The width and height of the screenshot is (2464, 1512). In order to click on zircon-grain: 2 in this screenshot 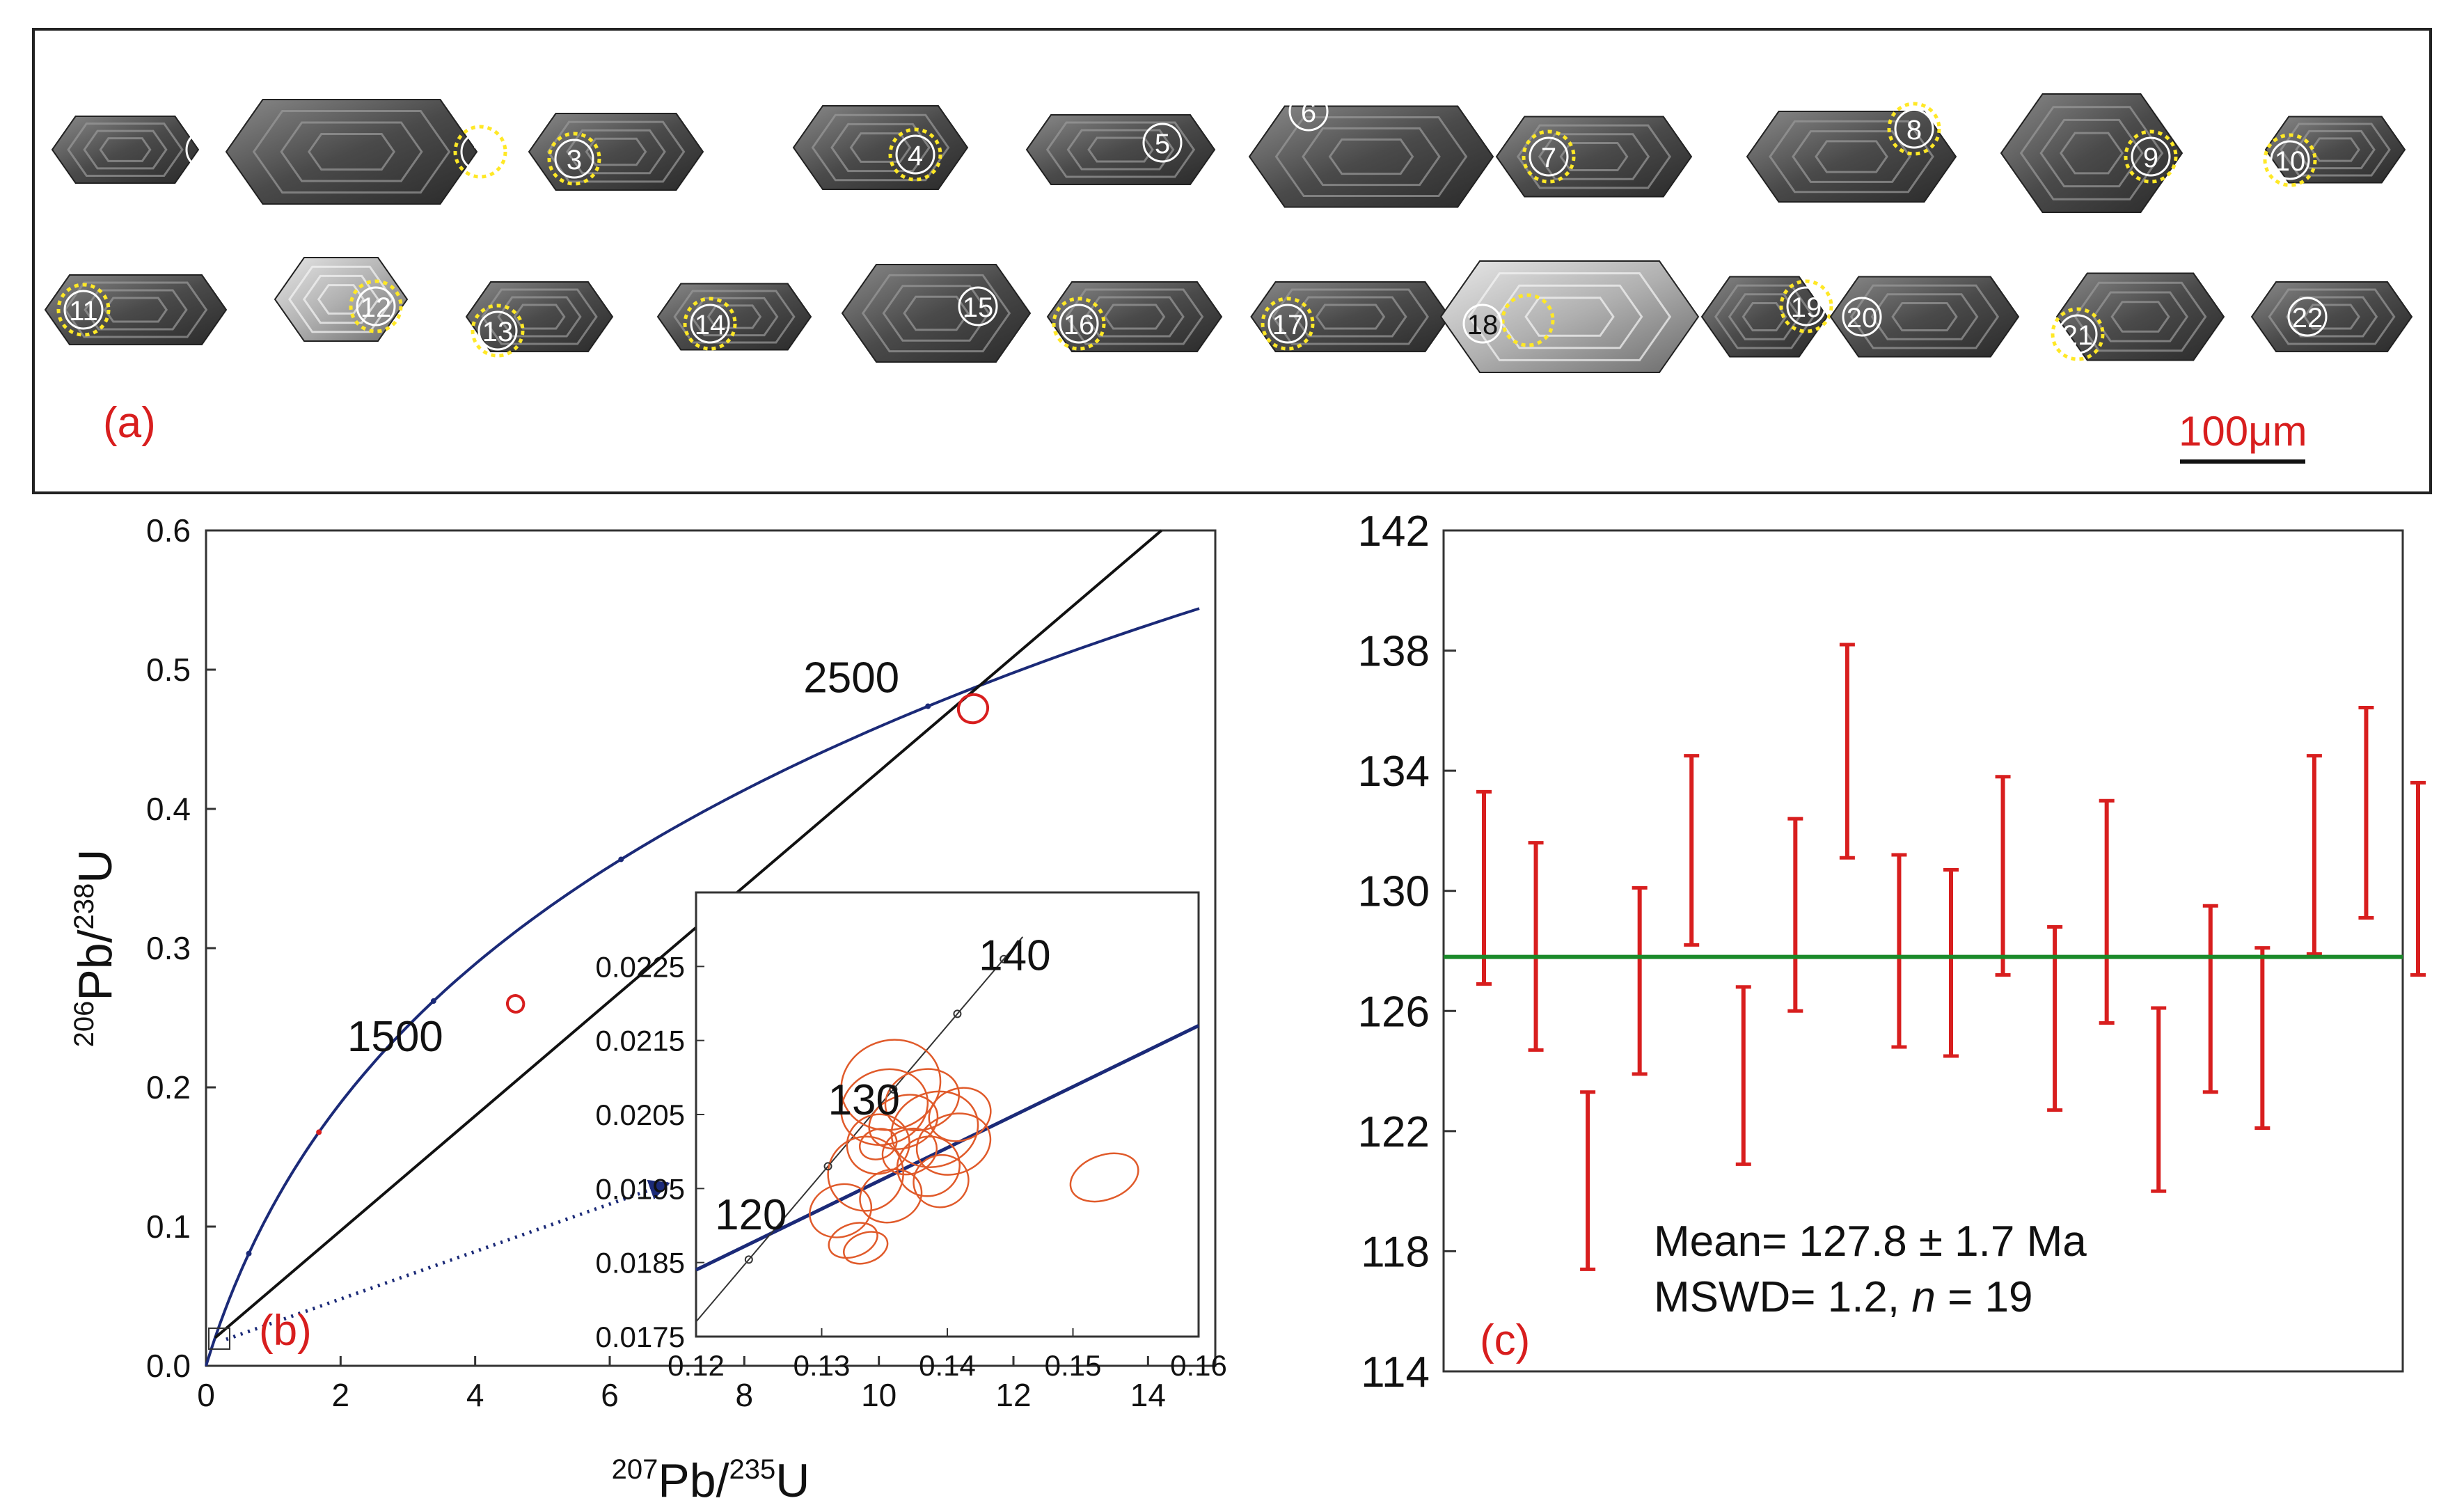, I will do `click(366, 152)`.